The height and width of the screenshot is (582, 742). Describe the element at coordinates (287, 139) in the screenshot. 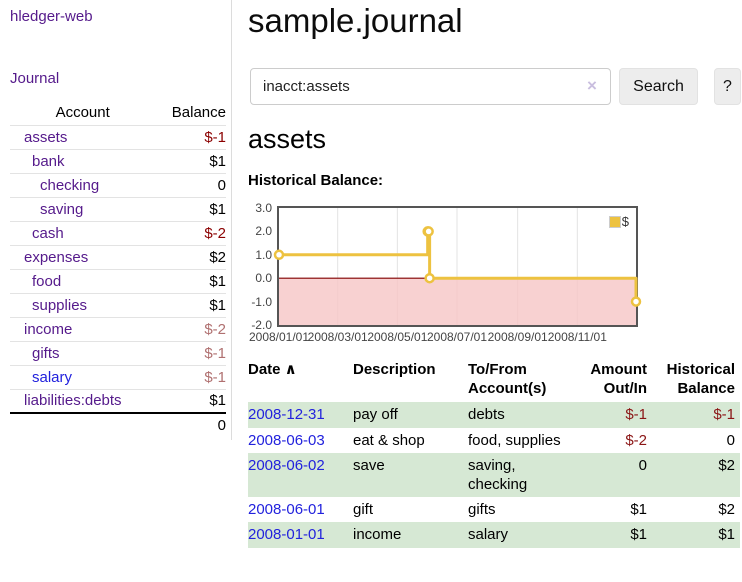

I see `account-heading: assets` at that location.